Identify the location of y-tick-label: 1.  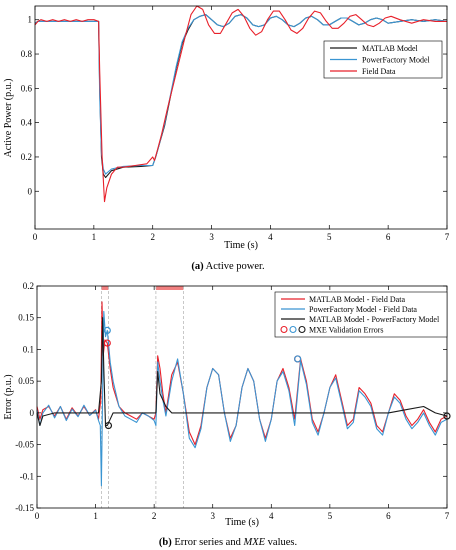
(30, 20).